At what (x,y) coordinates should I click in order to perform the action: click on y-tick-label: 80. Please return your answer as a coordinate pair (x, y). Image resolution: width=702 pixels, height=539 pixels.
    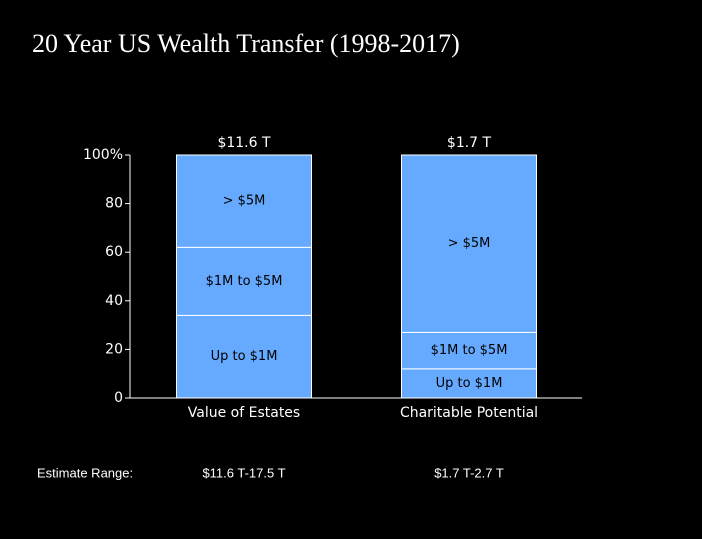
    Looking at the image, I should click on (114, 204).